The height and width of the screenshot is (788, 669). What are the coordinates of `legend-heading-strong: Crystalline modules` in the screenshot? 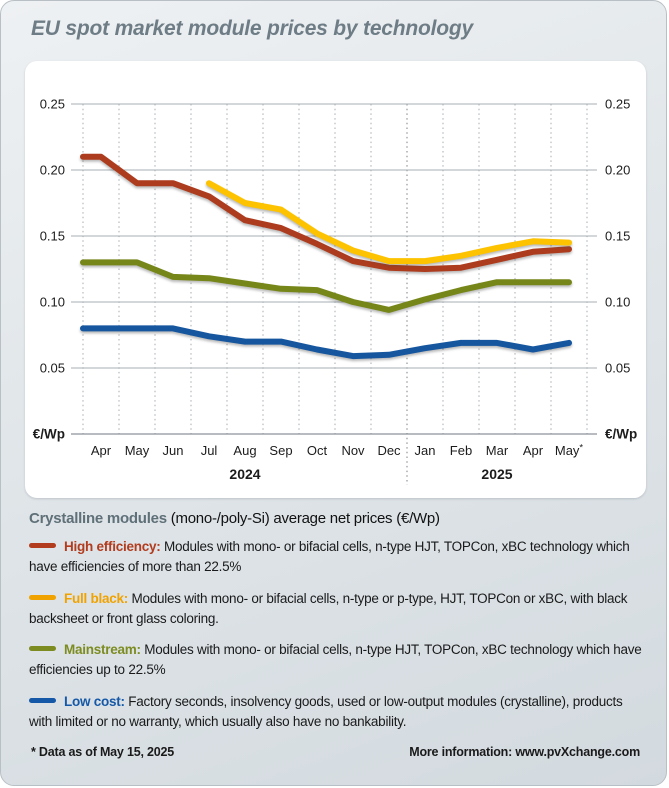 It's located at (98, 518).